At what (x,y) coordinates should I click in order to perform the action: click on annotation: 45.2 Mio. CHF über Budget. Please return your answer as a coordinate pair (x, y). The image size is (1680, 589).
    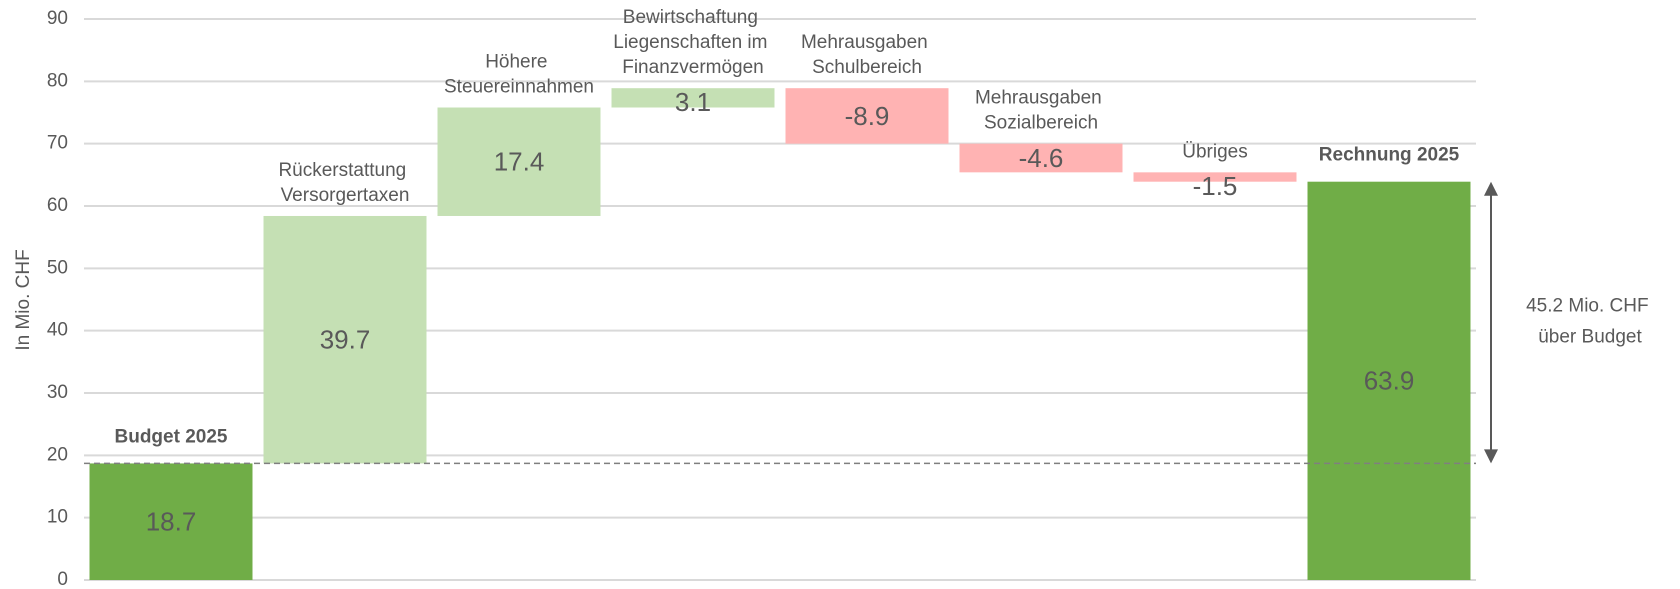
    Looking at the image, I should click on (1590, 322).